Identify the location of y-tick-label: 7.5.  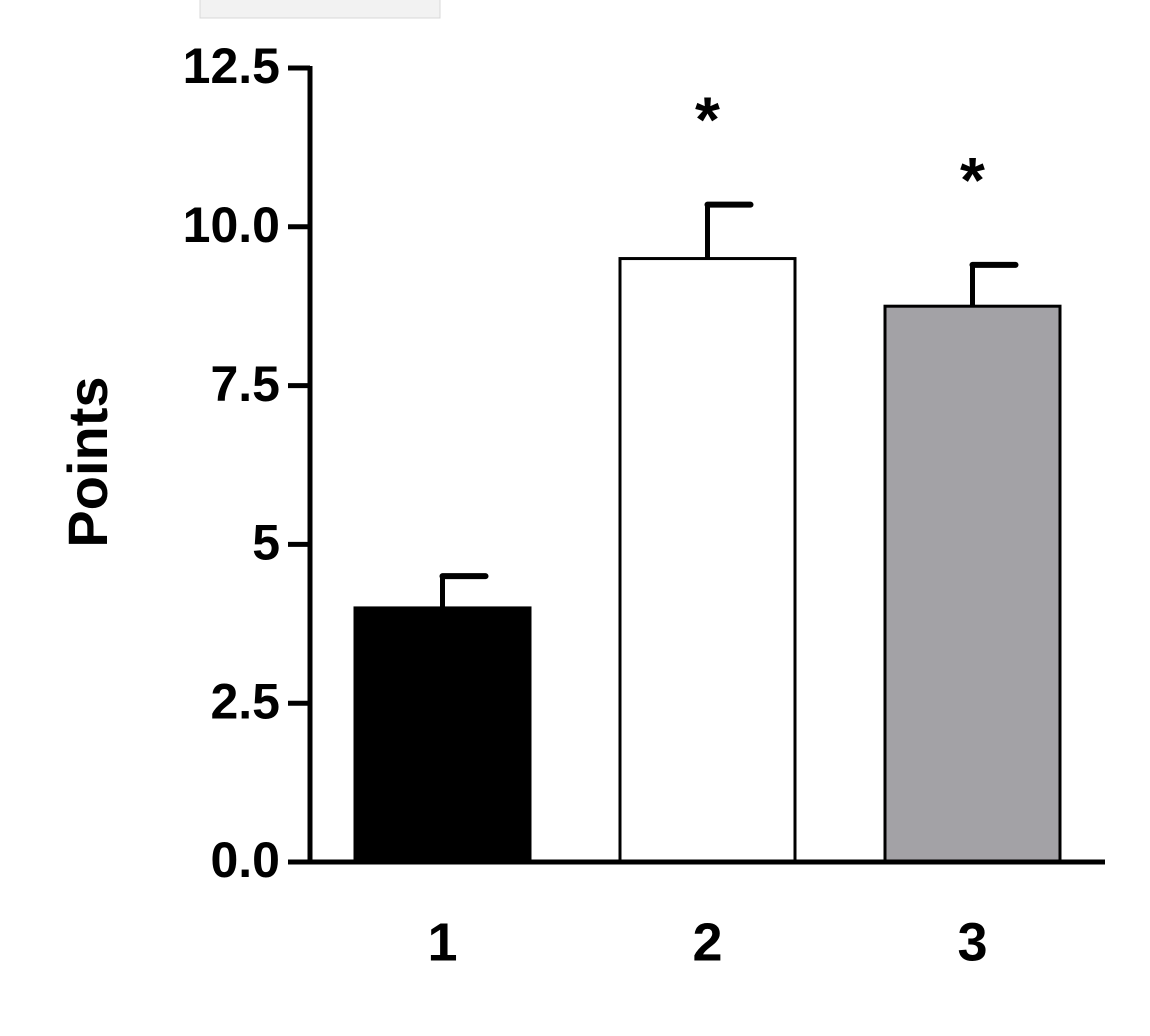
(245, 384).